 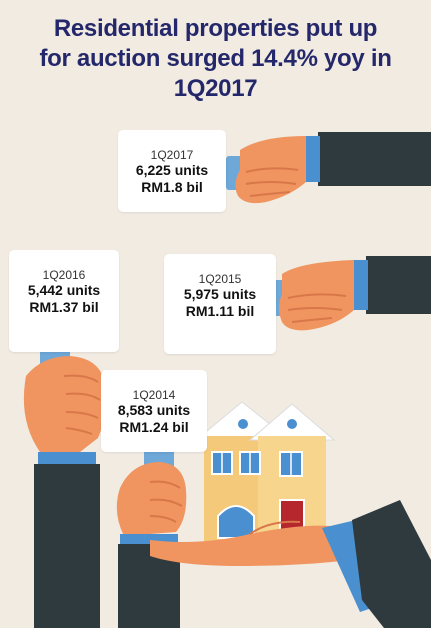 I want to click on card-1q2017: 1Q2017 6,225 units RM1.8 bil, so click(x=172, y=171).